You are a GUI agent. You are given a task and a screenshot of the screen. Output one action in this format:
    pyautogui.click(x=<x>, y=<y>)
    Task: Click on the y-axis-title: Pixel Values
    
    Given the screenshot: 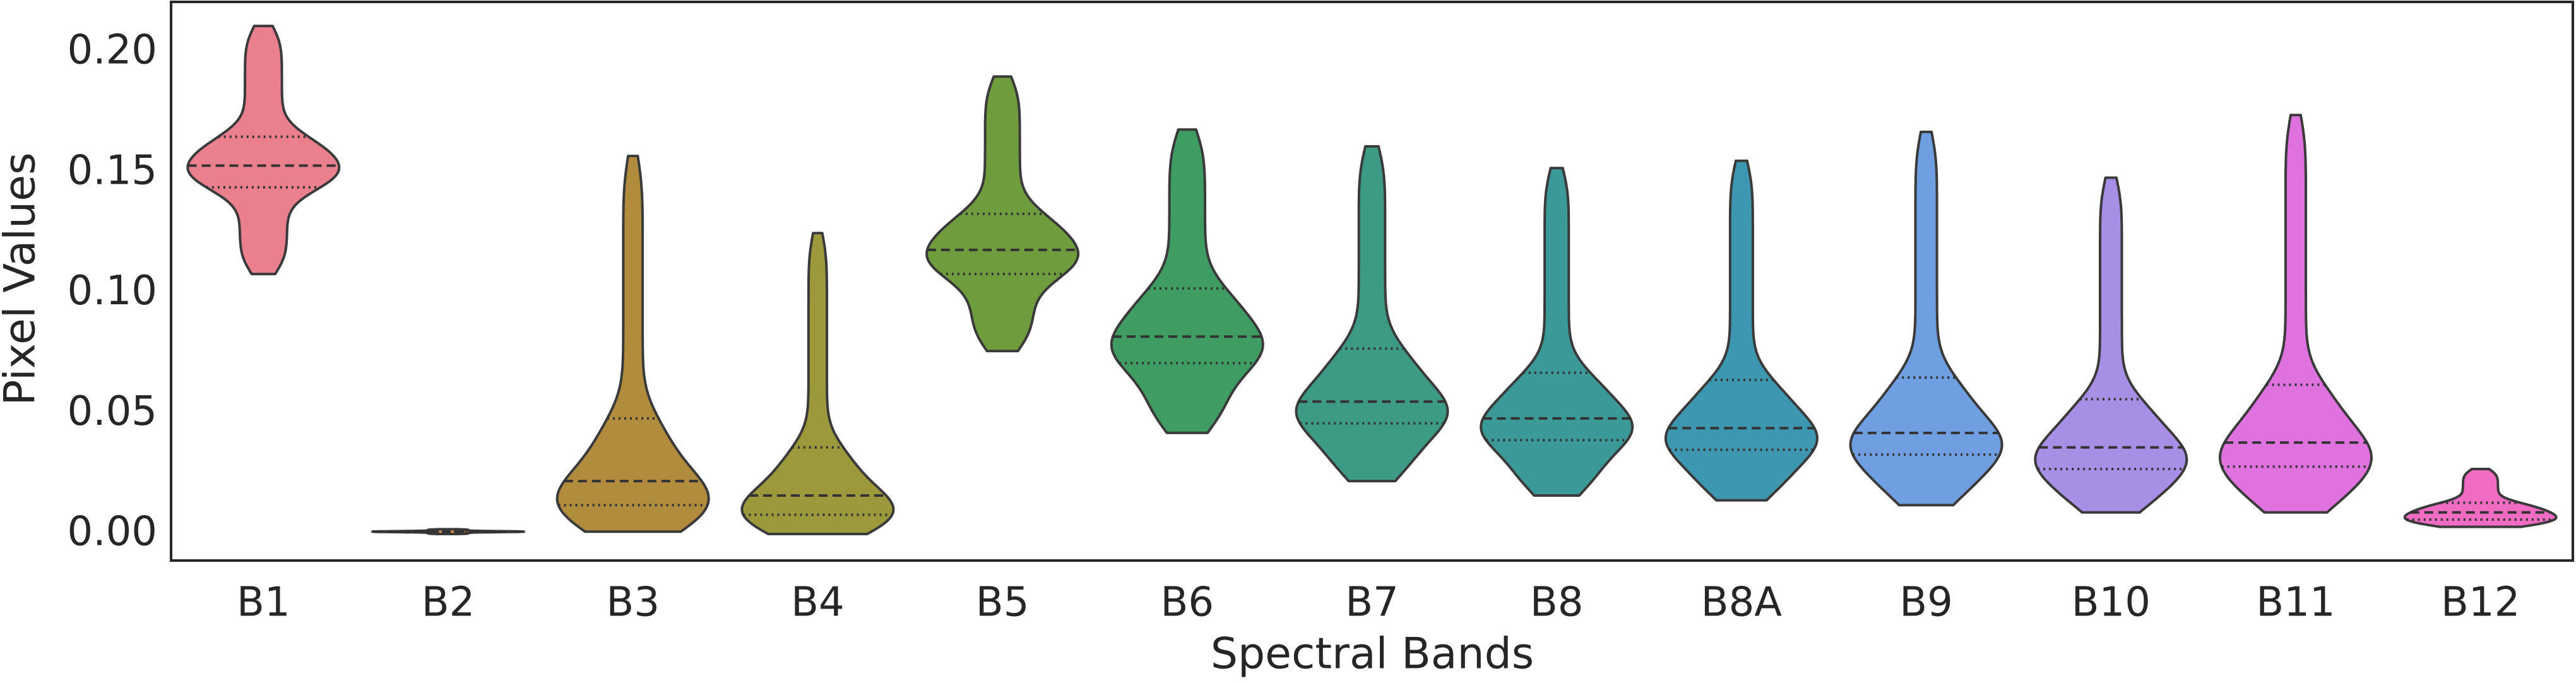 What is the action you would take?
    pyautogui.click(x=22, y=278)
    